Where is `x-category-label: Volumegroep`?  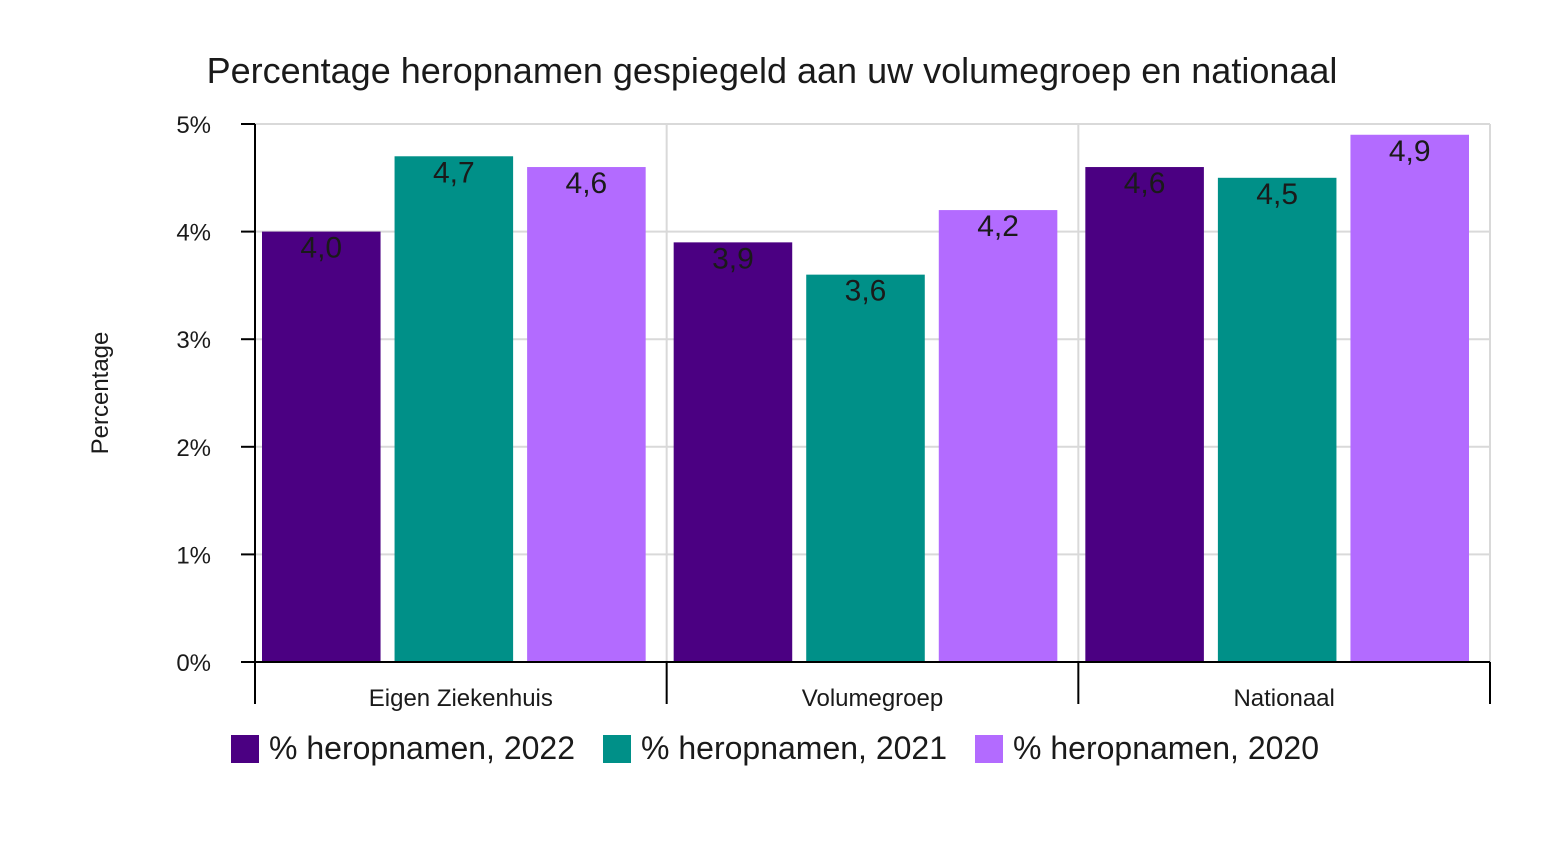
x-category-label: Volumegroep is located at coordinates (872, 698).